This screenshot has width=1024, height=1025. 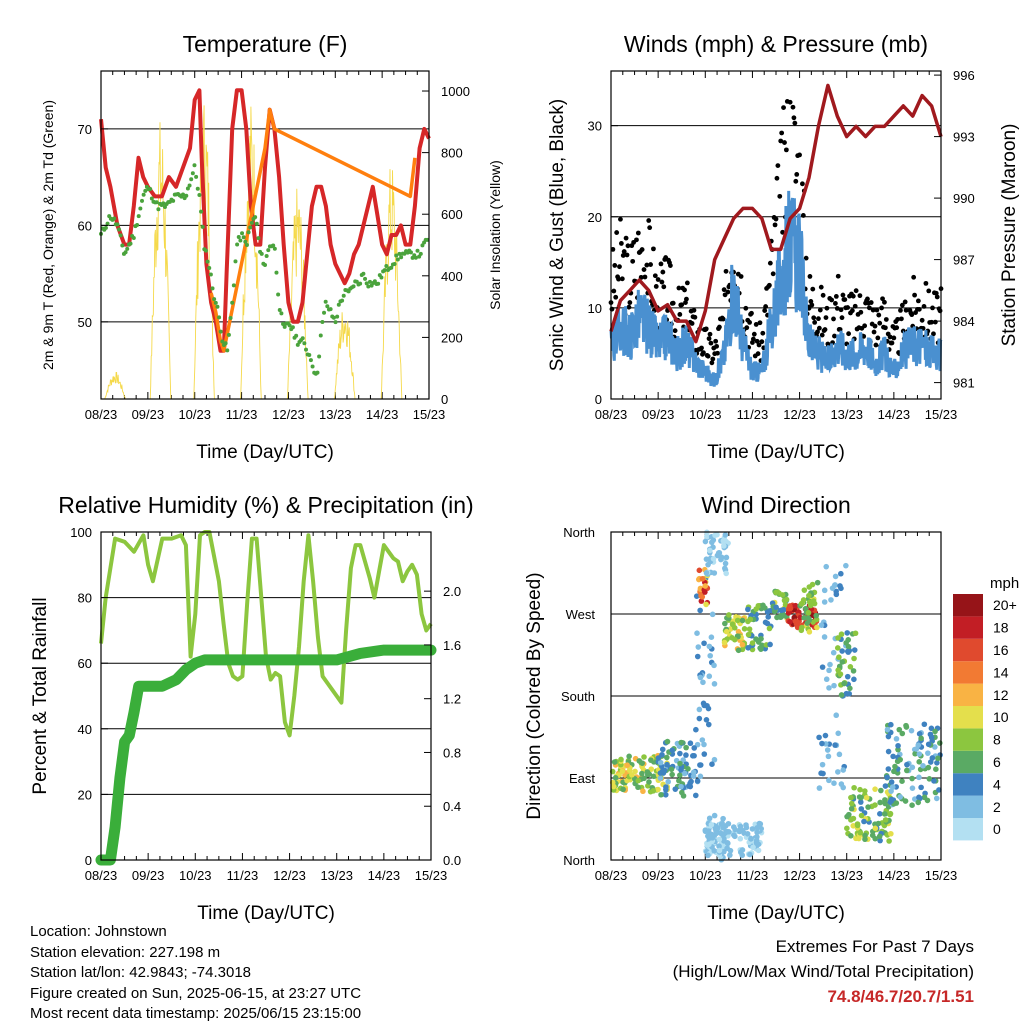 What do you see at coordinates (611, 875) in the screenshot?
I see `x-tick-label: 08/23` at bounding box center [611, 875].